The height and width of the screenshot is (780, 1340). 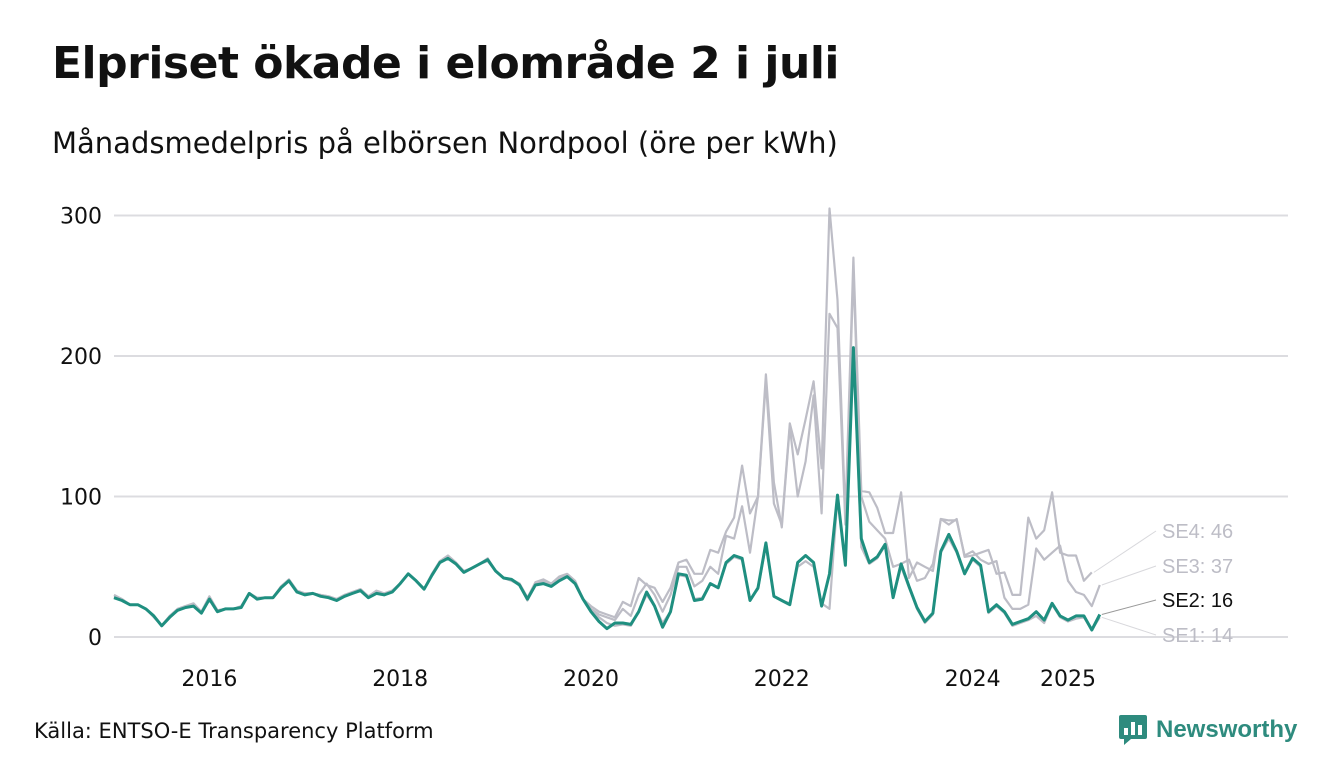 I want to click on x-tick-label: 2016, so click(x=209, y=679).